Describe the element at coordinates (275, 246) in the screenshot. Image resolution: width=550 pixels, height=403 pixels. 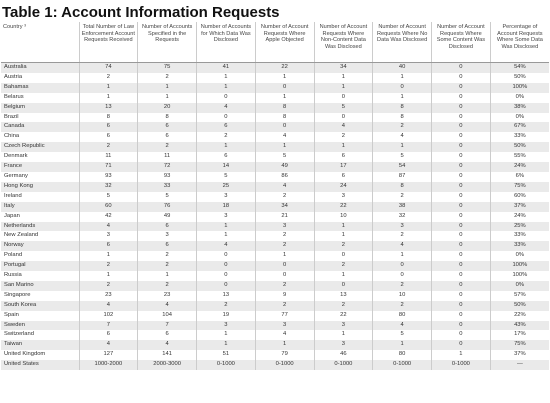
I see `table-row: Norway 6 6 4 2 2 4 0 33%` at that location.